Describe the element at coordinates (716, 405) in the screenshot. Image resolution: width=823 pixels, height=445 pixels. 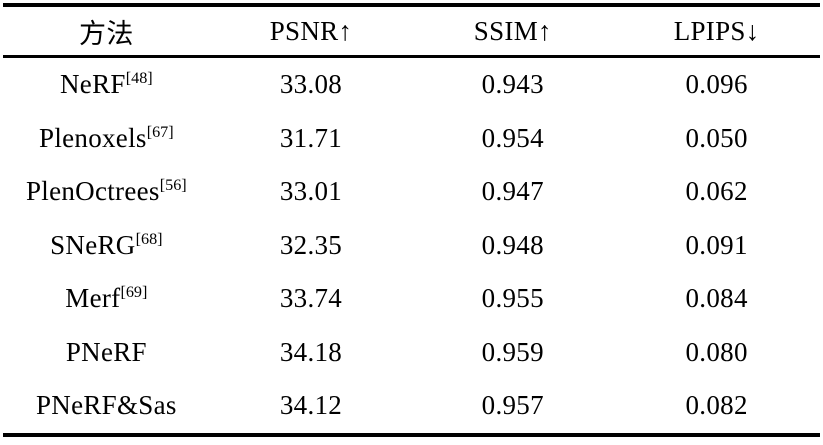
I see `lpips-cell: 0.082` at that location.